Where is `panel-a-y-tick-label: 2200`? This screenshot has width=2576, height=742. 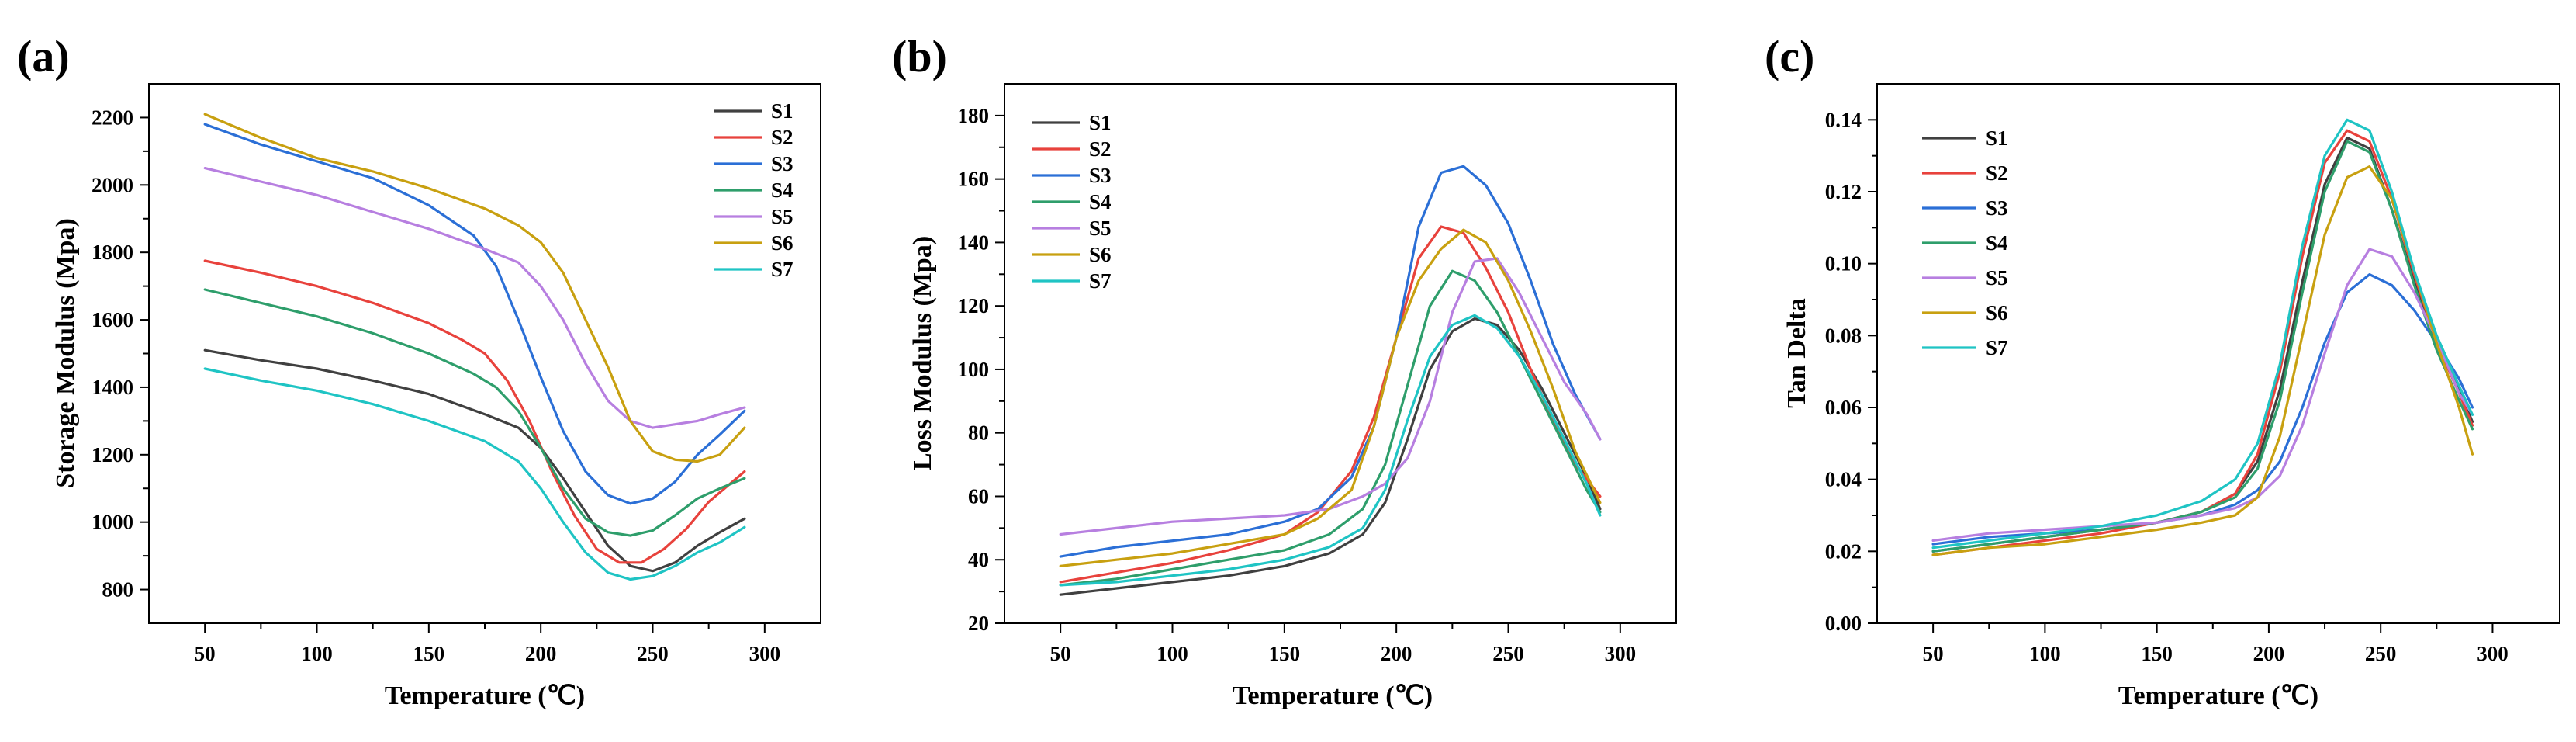
panel-a-y-tick-label: 2200 is located at coordinates (112, 117).